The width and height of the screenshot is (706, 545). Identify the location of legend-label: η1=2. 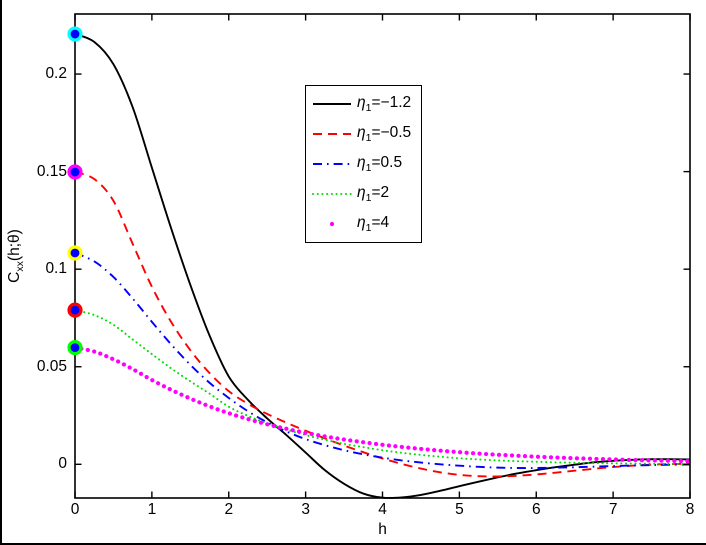
(373, 194).